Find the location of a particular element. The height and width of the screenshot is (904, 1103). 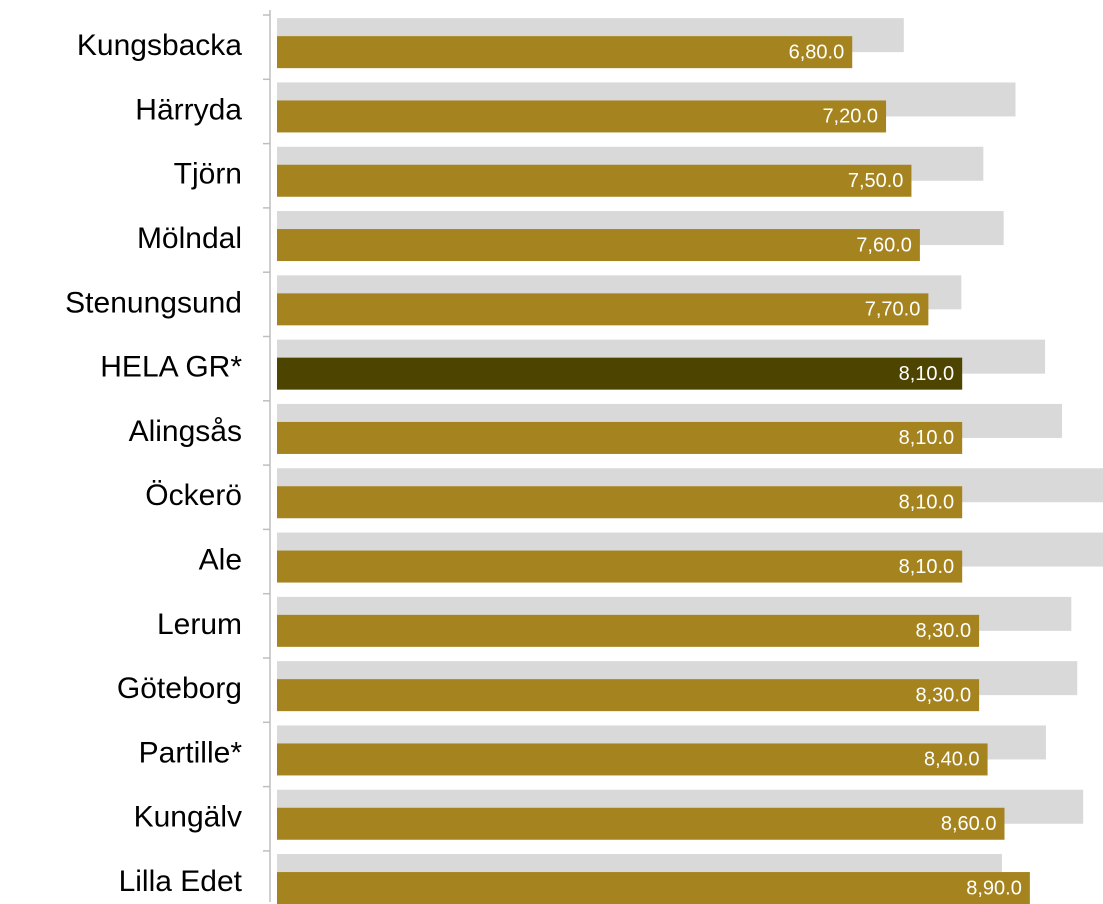

category-label: HELA GR* is located at coordinates (171, 367).